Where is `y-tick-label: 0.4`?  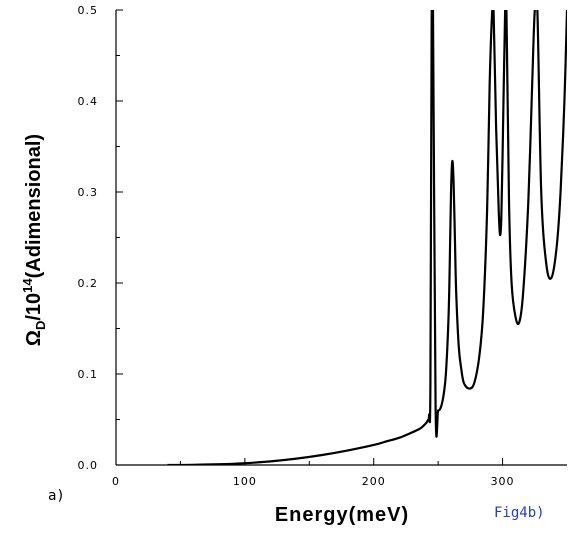
y-tick-label: 0.4 is located at coordinates (88, 101).